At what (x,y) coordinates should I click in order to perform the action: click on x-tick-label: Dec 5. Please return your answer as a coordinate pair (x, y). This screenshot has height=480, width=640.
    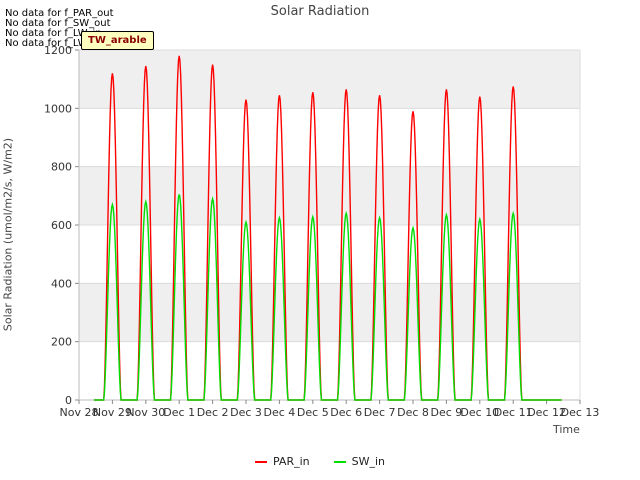
    Looking at the image, I should click on (313, 412).